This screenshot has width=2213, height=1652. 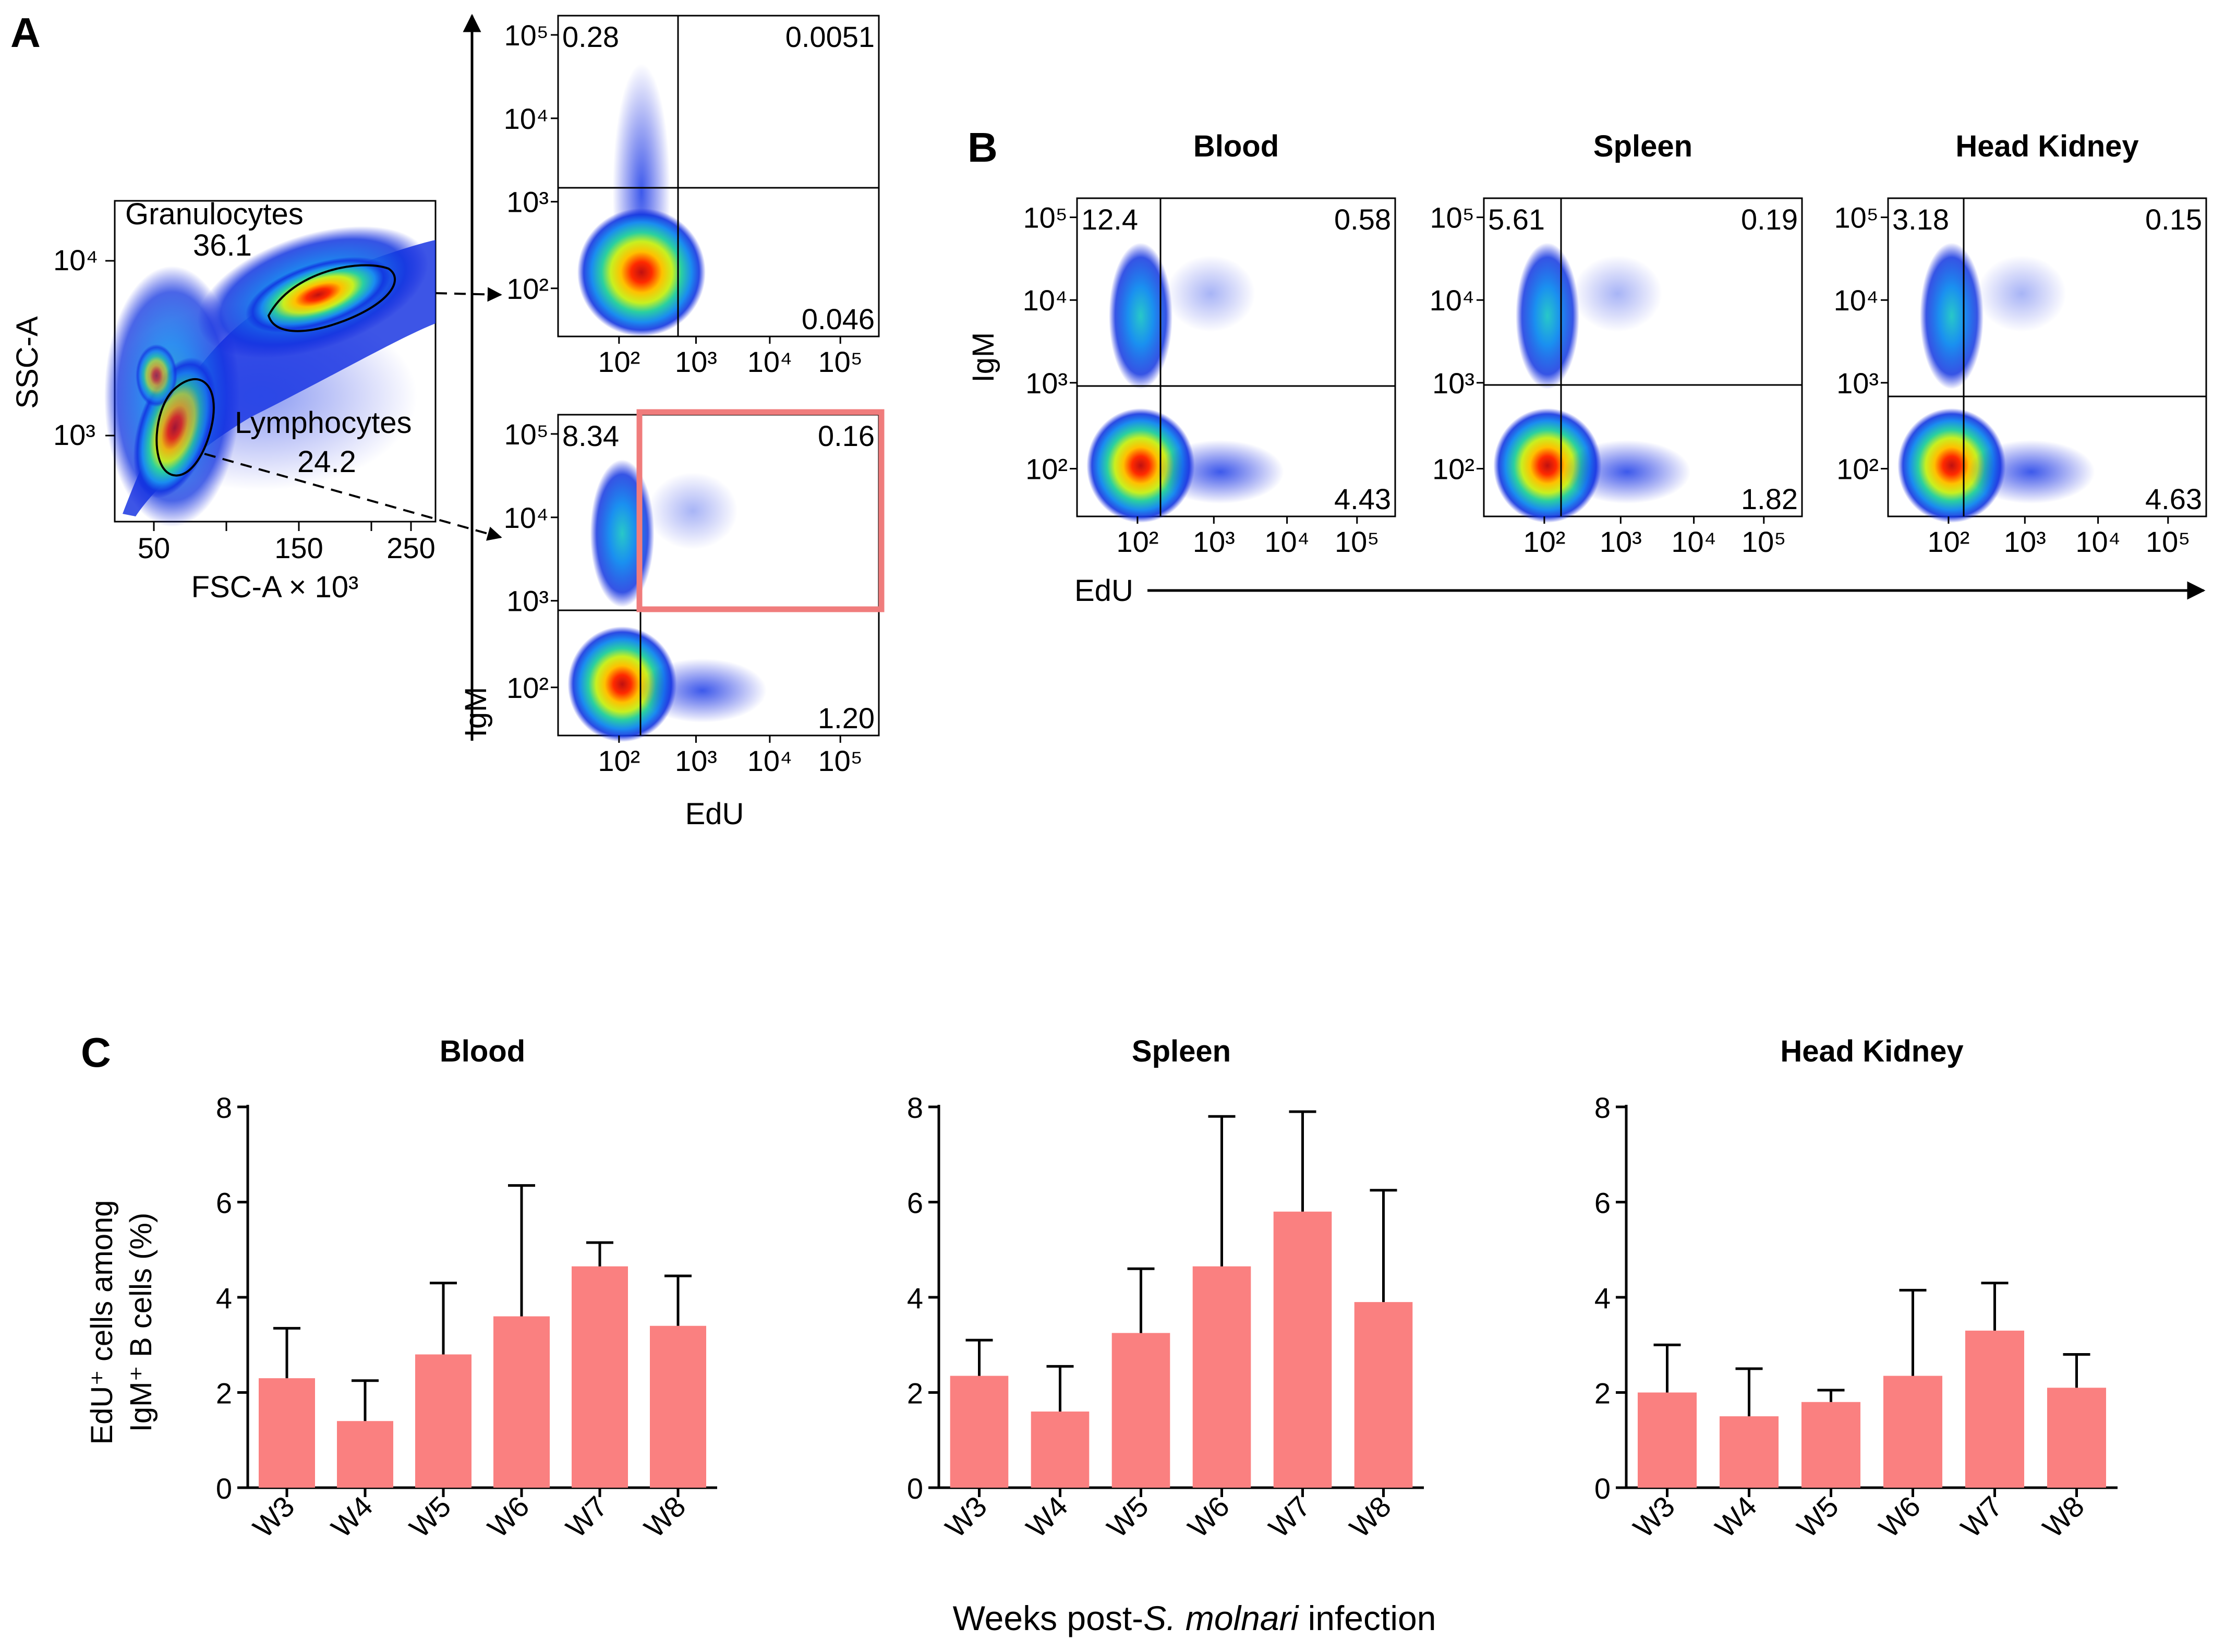 I want to click on x-tick-label-W5: W5, so click(x=1128, y=1517).